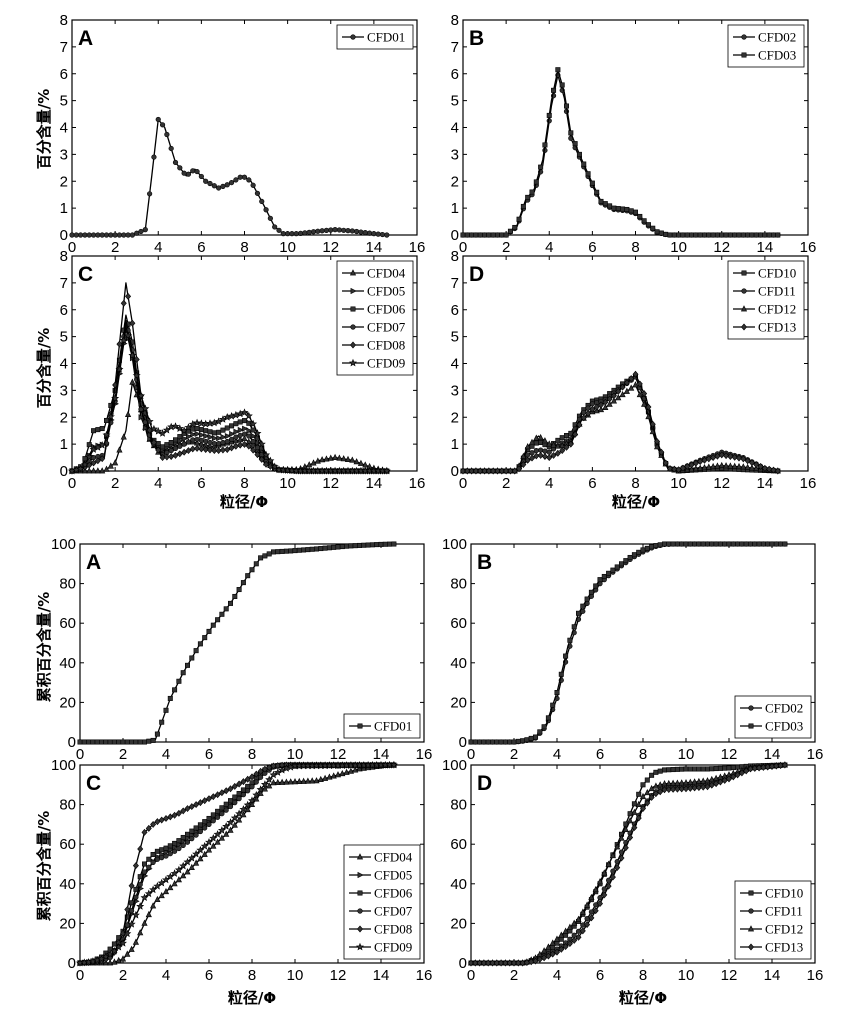 This screenshot has width=862, height=1012. Describe the element at coordinates (64, 444) in the screenshot. I see `y-tick-label: 1` at that location.